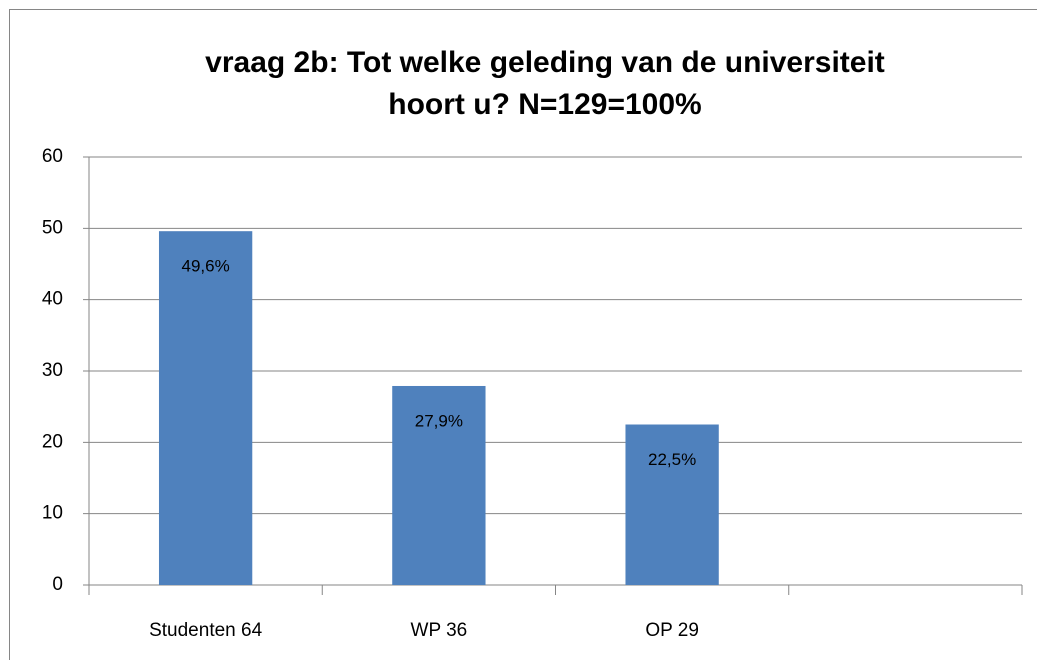 Image resolution: width=1037 pixels, height=660 pixels. What do you see at coordinates (52, 370) in the screenshot?
I see `y-tick-label: 30` at bounding box center [52, 370].